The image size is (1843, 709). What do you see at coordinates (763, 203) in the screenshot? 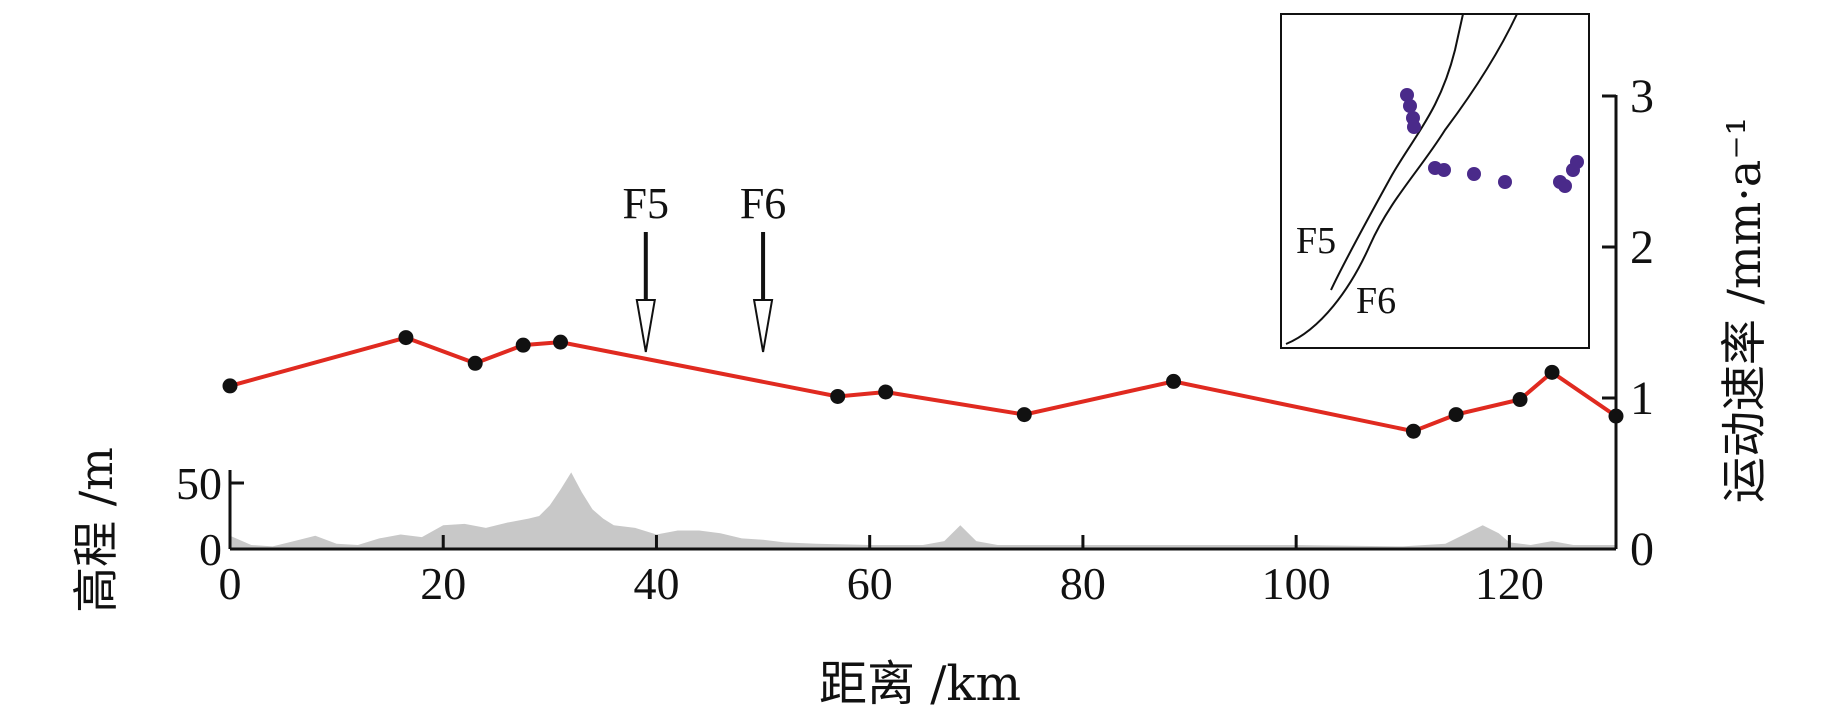
I see `fault-label-f6: F6` at bounding box center [763, 203].